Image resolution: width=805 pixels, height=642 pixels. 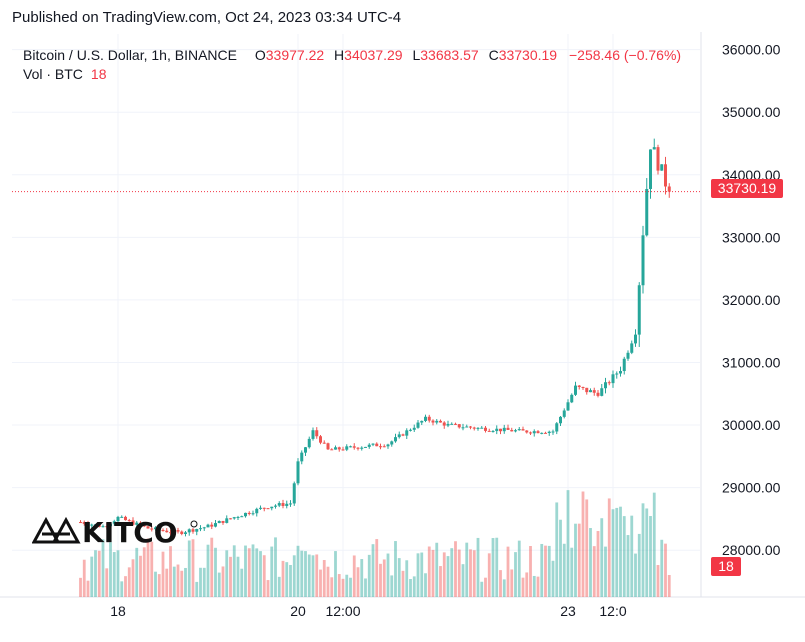 I want to click on close-value: 33730.19, so click(x=528, y=55).